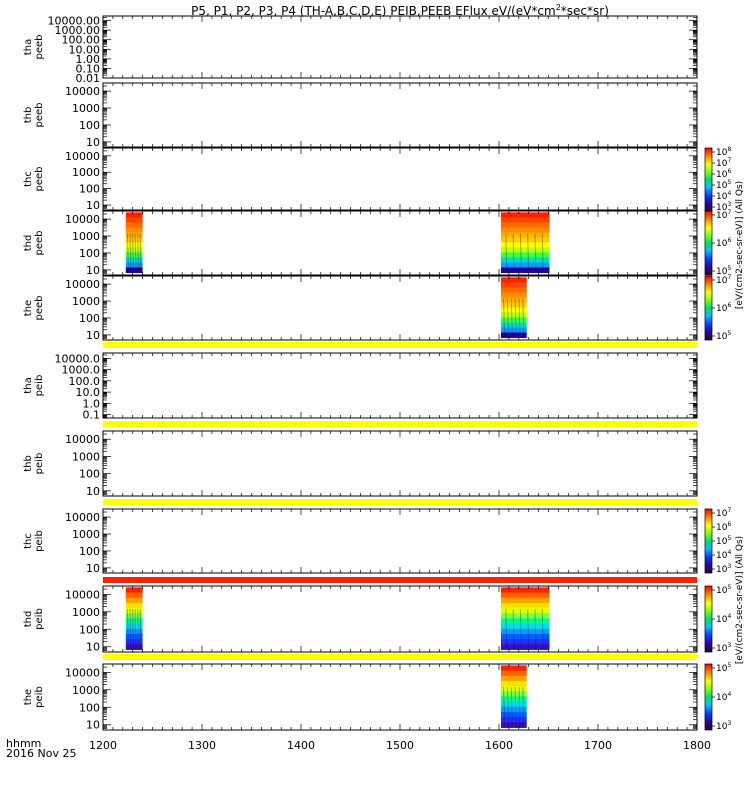 The height and width of the screenshot is (800, 750). I want to click on panel-label: thbpeeb, so click(34, 115).